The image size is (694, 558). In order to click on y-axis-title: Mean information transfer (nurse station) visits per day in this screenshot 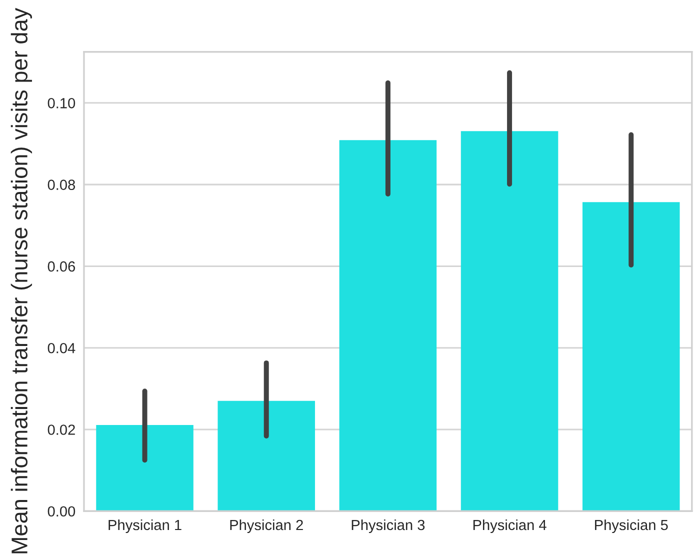, I will do `click(21, 281)`.